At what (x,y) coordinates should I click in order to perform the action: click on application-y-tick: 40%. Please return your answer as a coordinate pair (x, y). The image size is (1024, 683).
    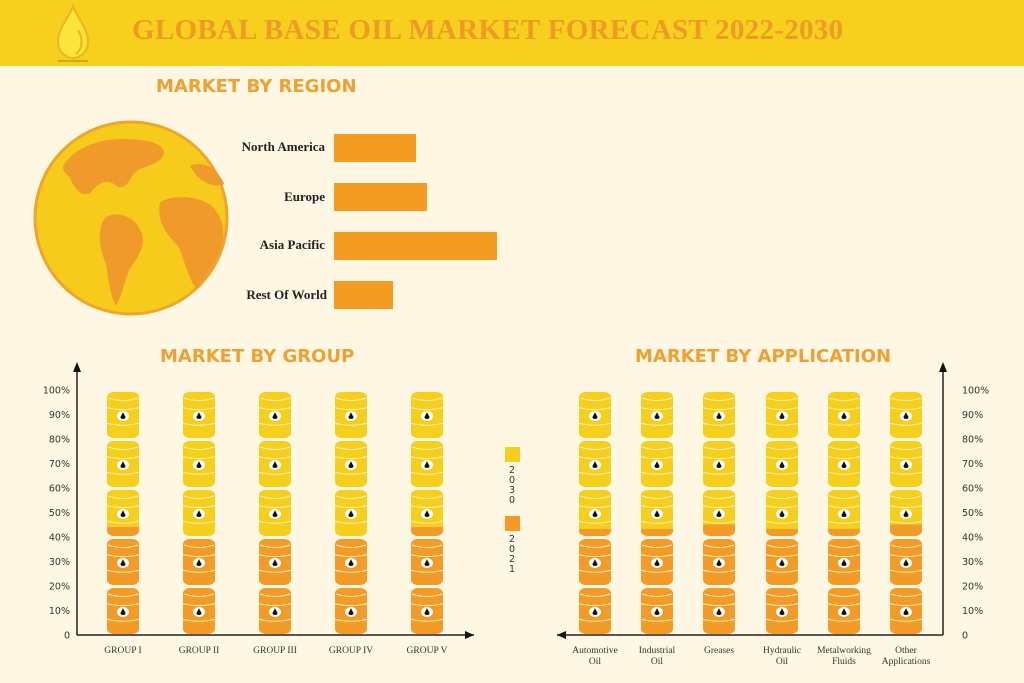
    Looking at the image, I should click on (972, 538).